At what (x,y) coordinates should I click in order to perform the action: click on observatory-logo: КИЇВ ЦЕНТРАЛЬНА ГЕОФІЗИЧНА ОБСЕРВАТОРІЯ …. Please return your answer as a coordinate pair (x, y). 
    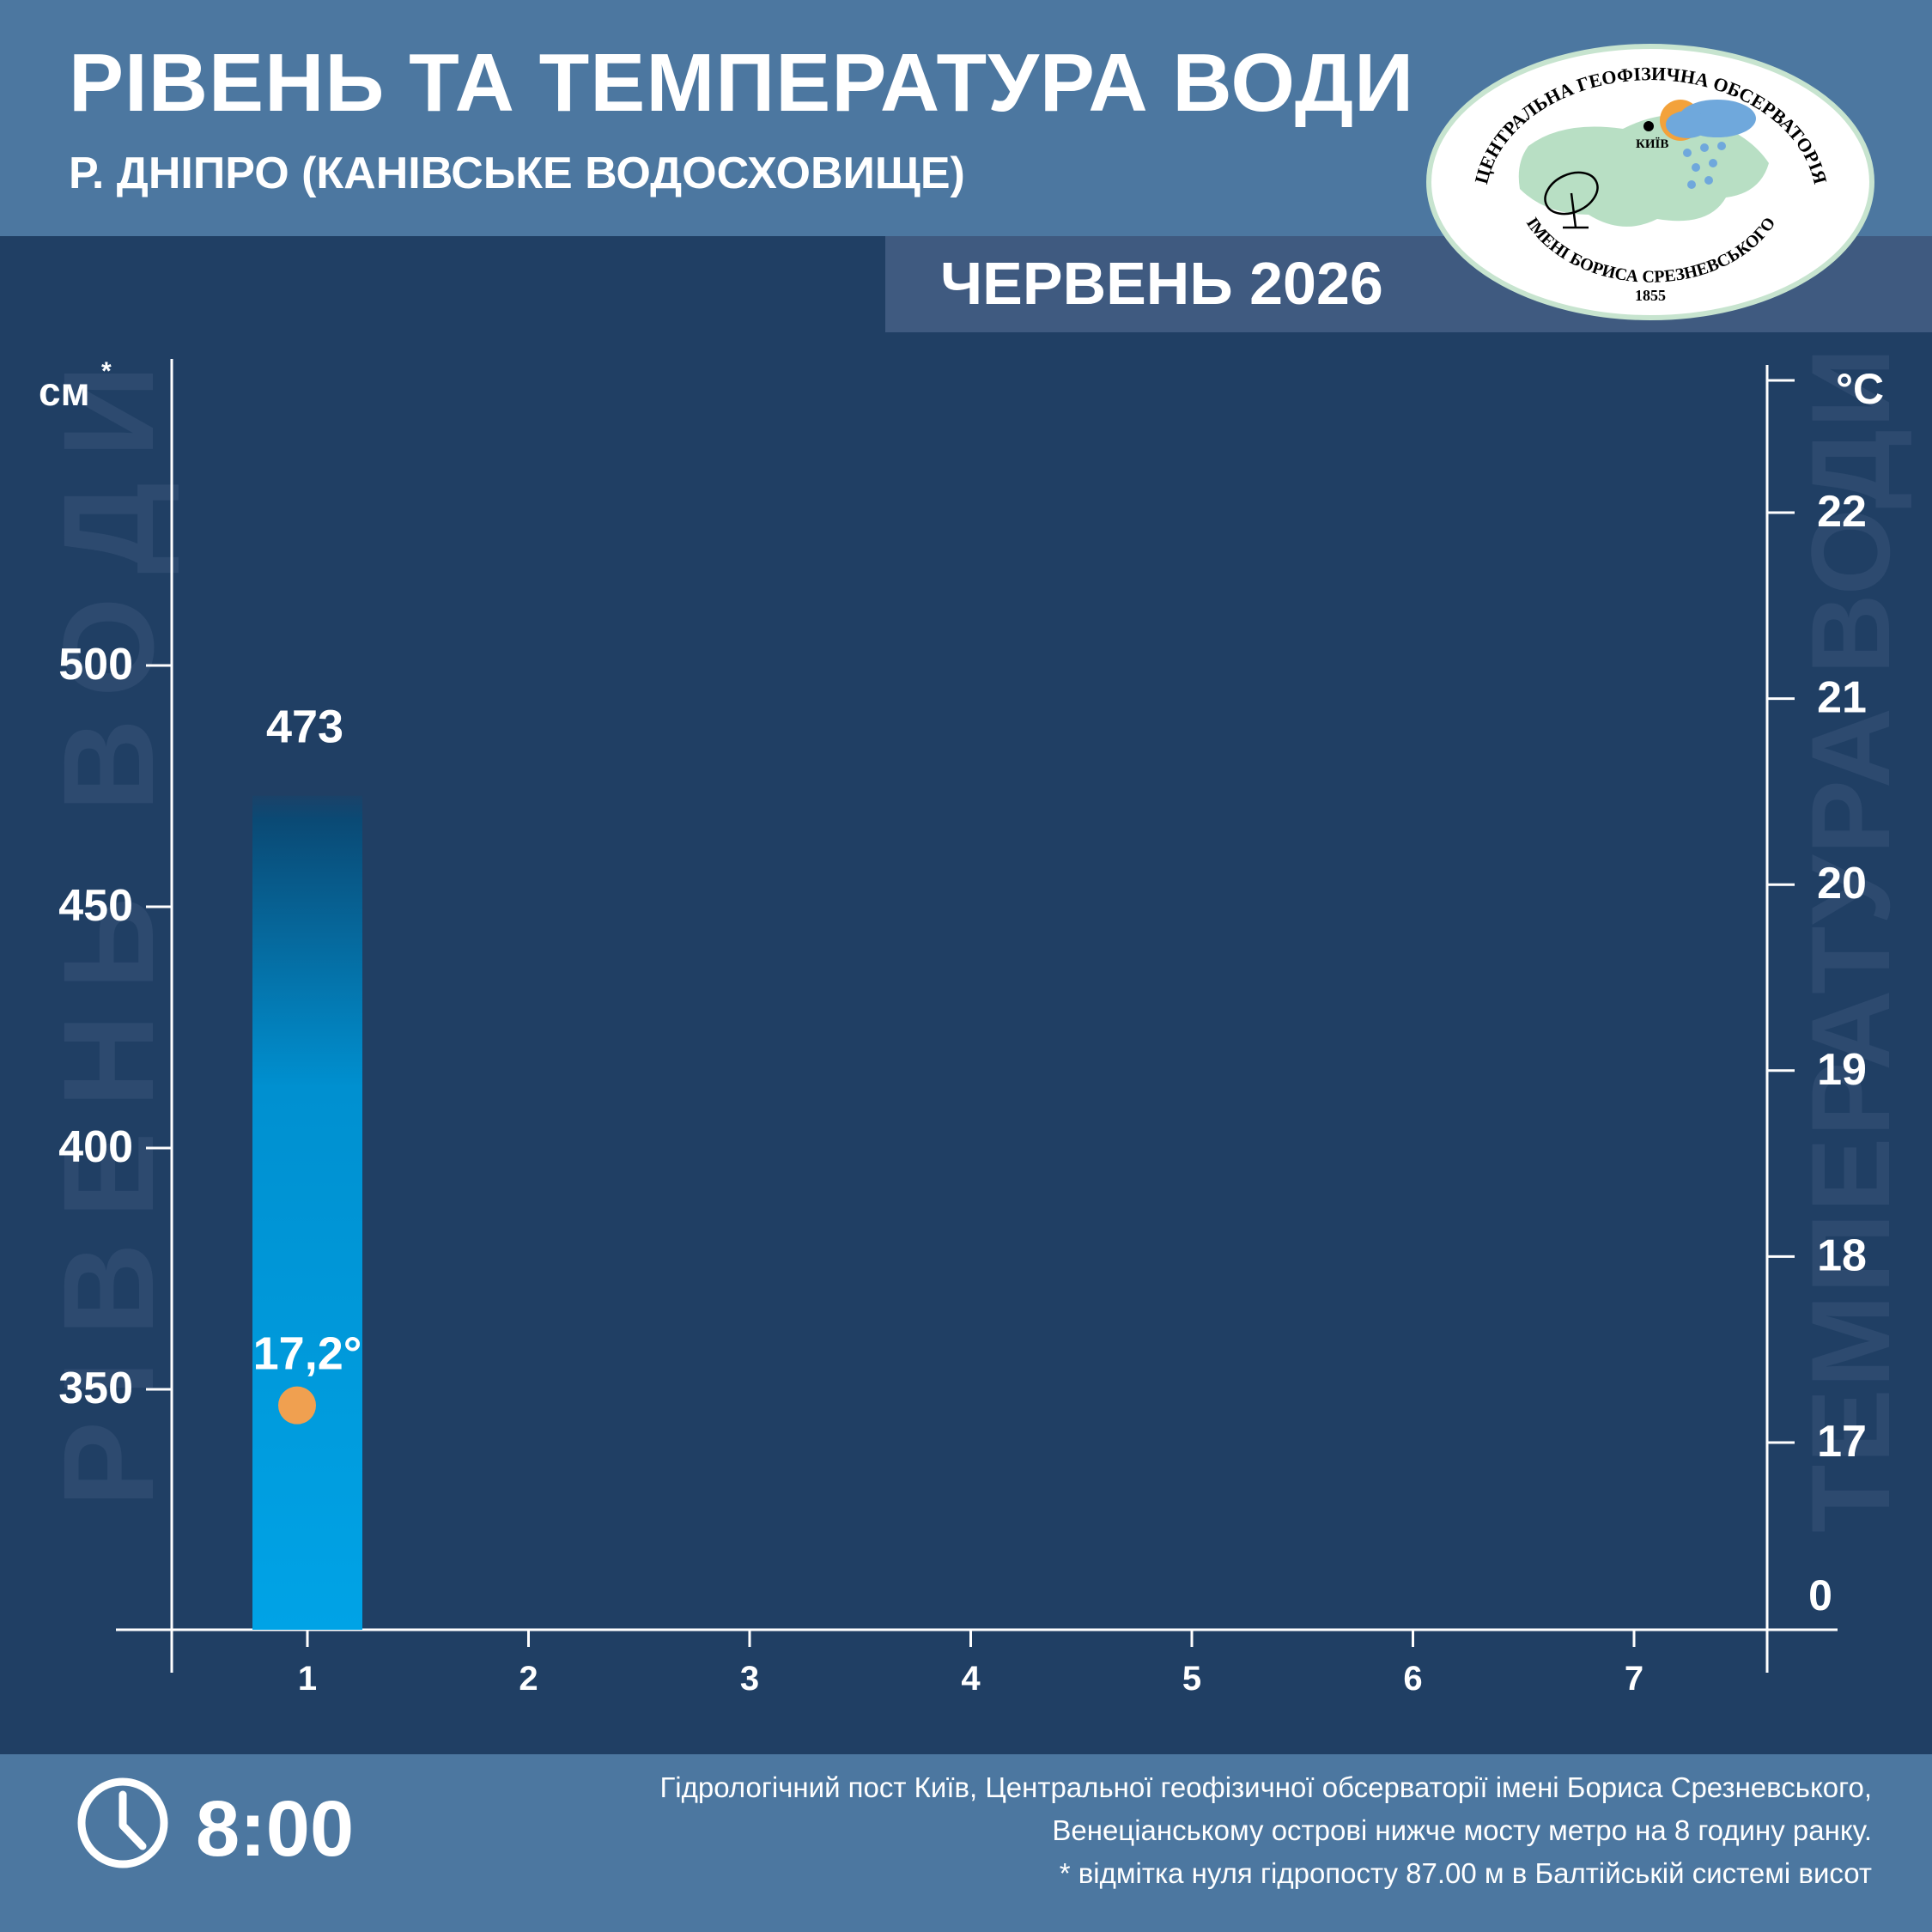
    Looking at the image, I should click on (1650, 182).